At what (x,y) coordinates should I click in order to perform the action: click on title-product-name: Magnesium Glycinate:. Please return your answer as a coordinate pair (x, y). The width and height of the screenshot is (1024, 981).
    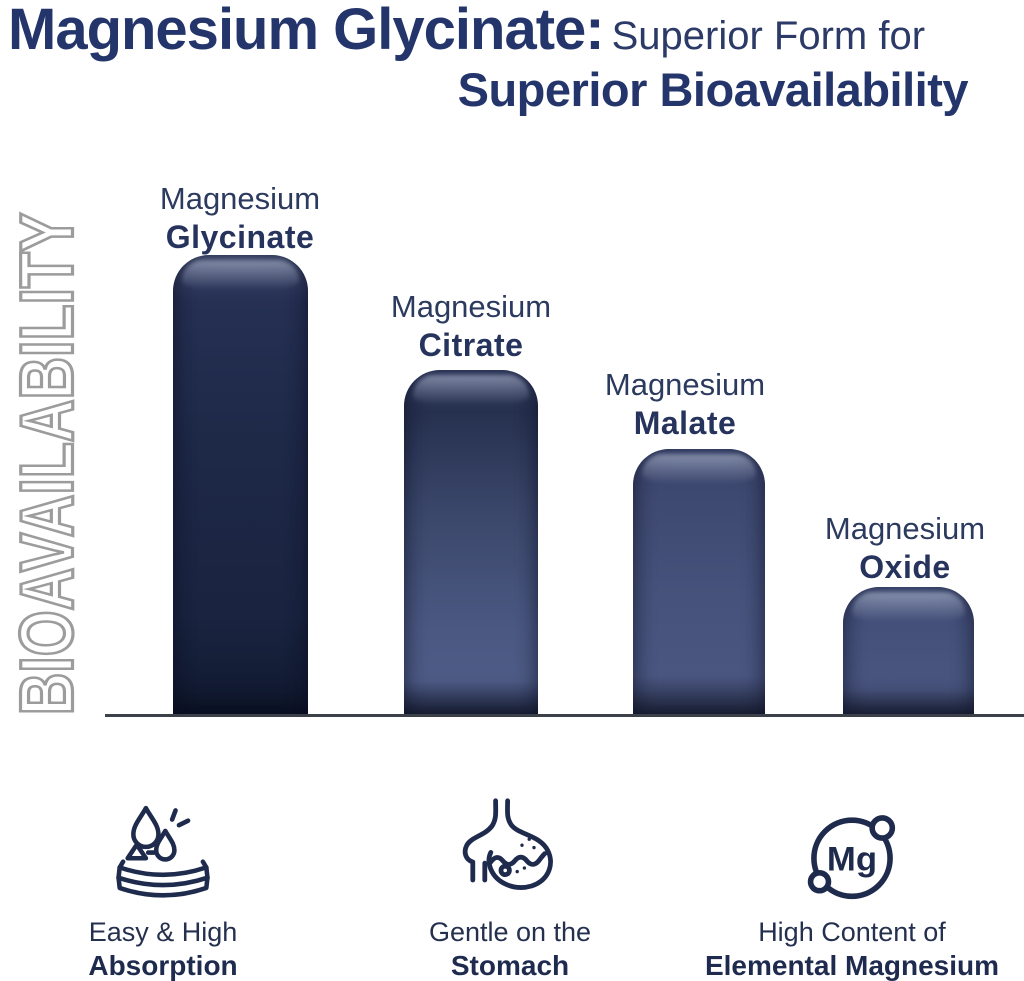
    Looking at the image, I should click on (306, 31).